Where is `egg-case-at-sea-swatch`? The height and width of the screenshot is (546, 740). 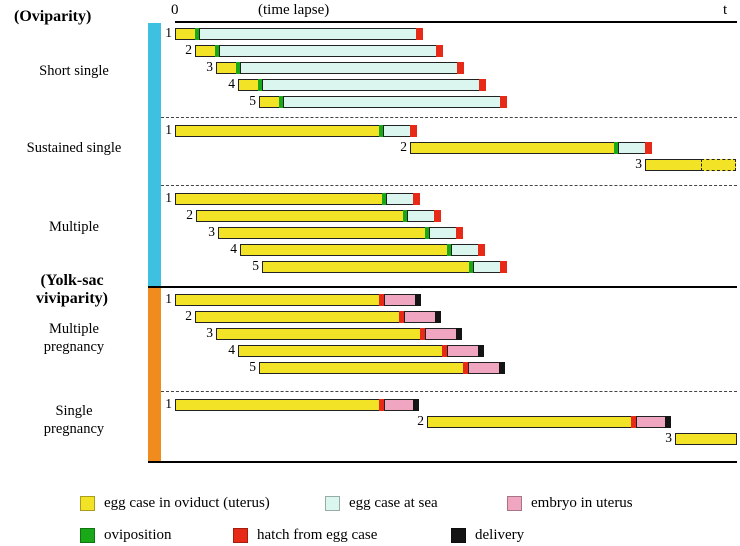
egg-case-at-sea-swatch is located at coordinates (332, 503).